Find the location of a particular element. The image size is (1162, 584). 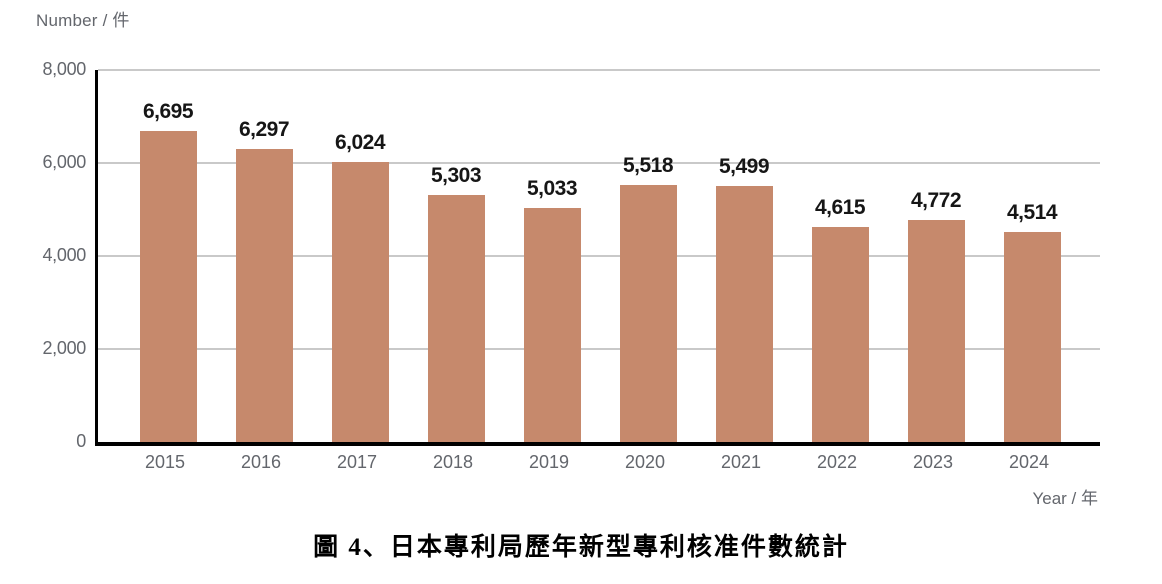

x-tick-label-2021: 2021 is located at coordinates (741, 462).